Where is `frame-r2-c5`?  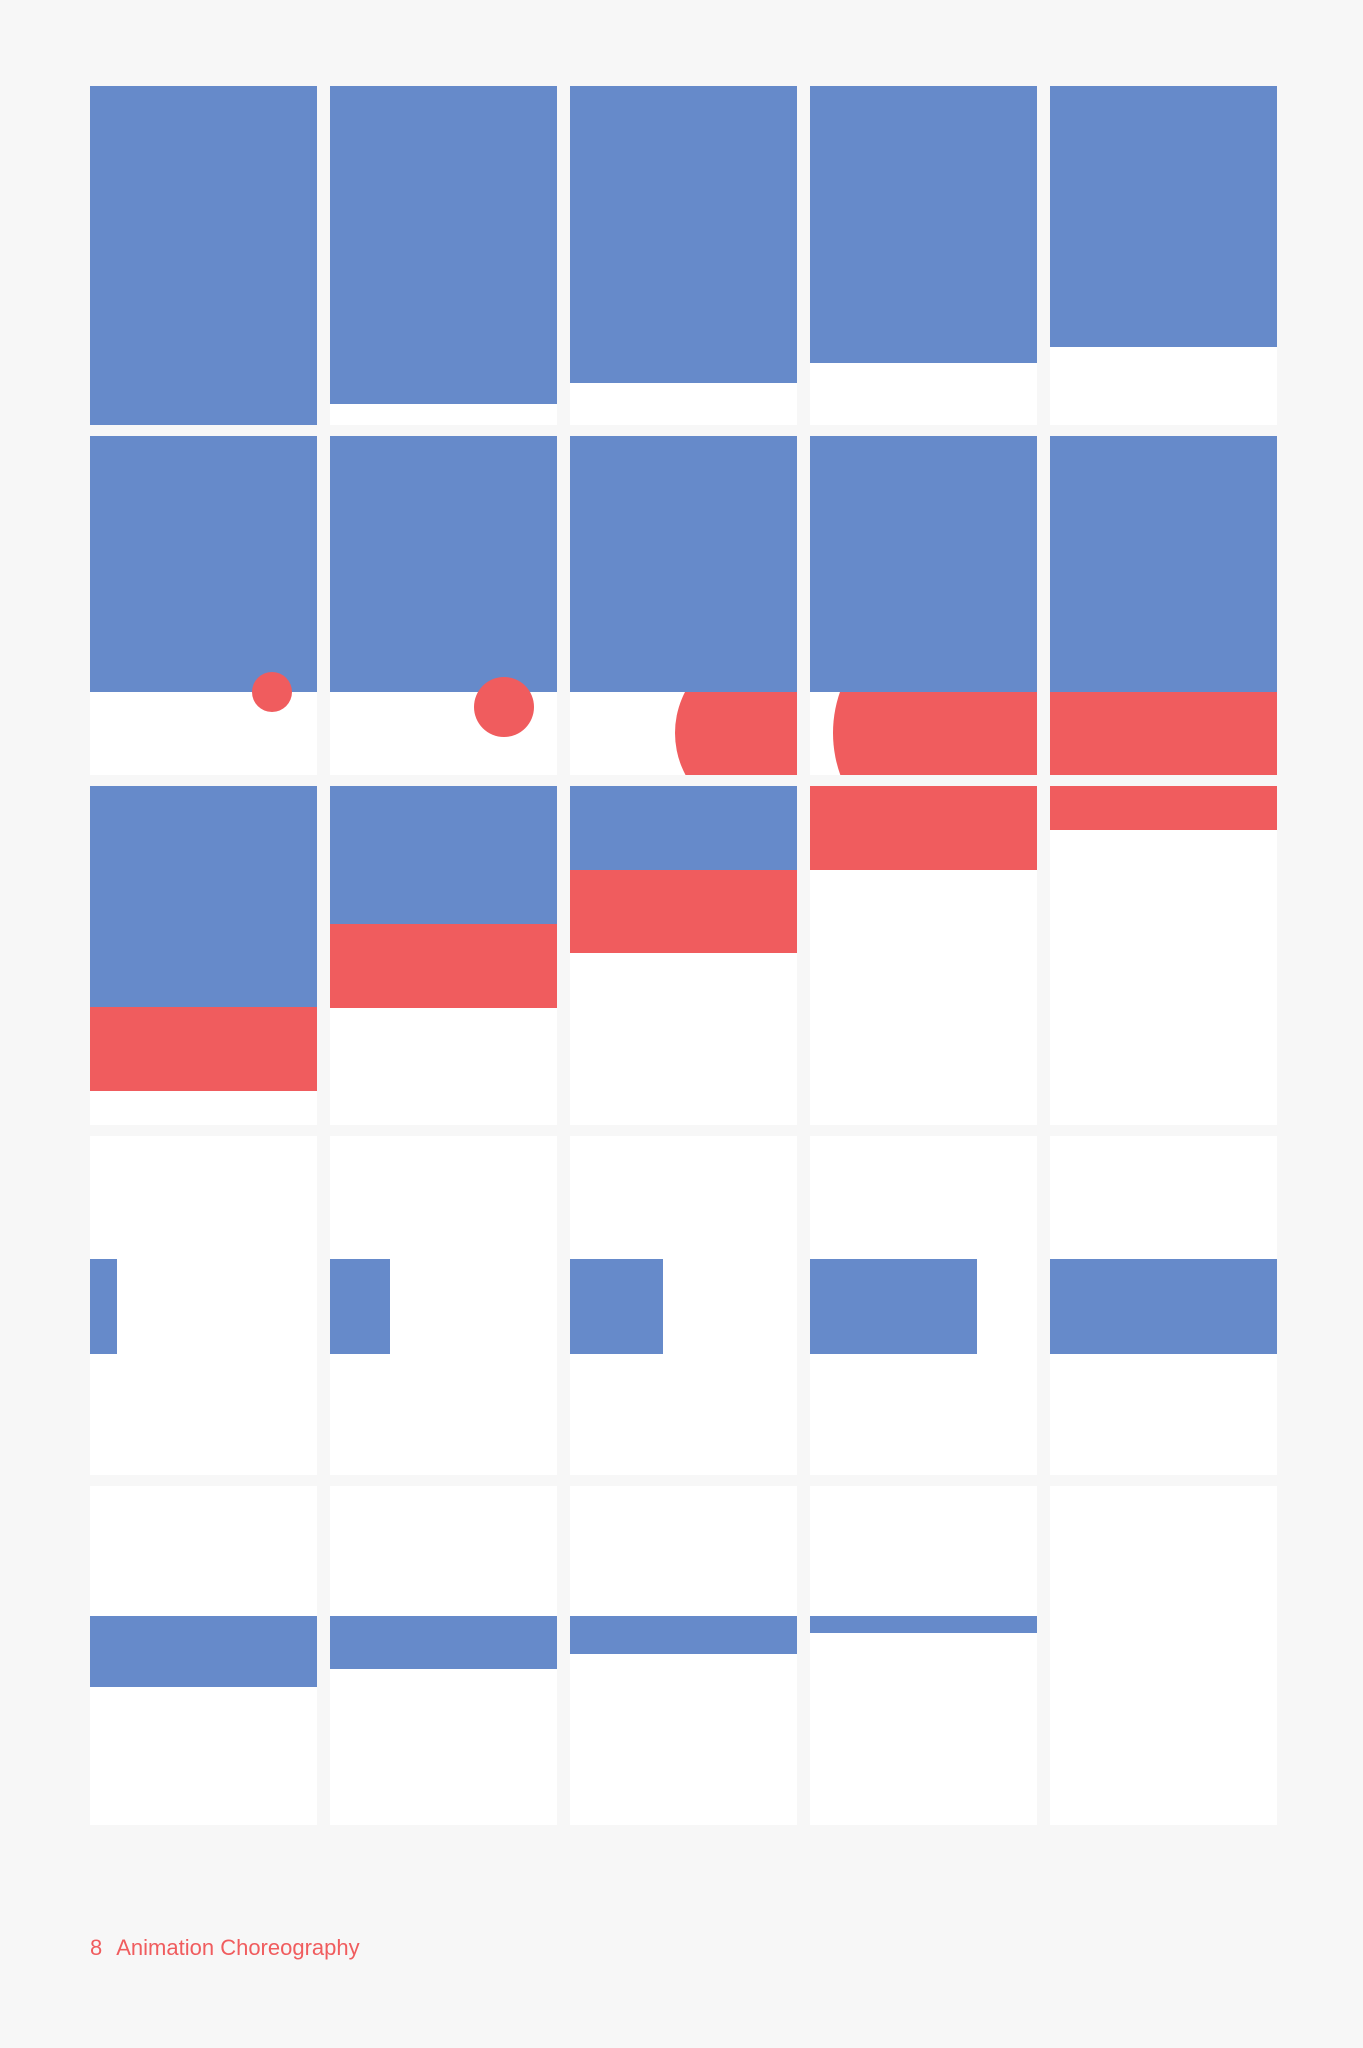
frame-r2-c5 is located at coordinates (1163, 605).